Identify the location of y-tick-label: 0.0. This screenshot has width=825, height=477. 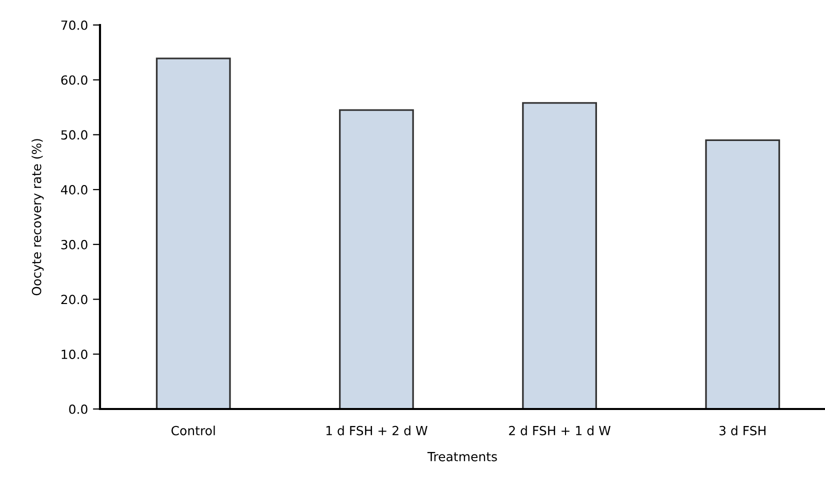
(78, 409).